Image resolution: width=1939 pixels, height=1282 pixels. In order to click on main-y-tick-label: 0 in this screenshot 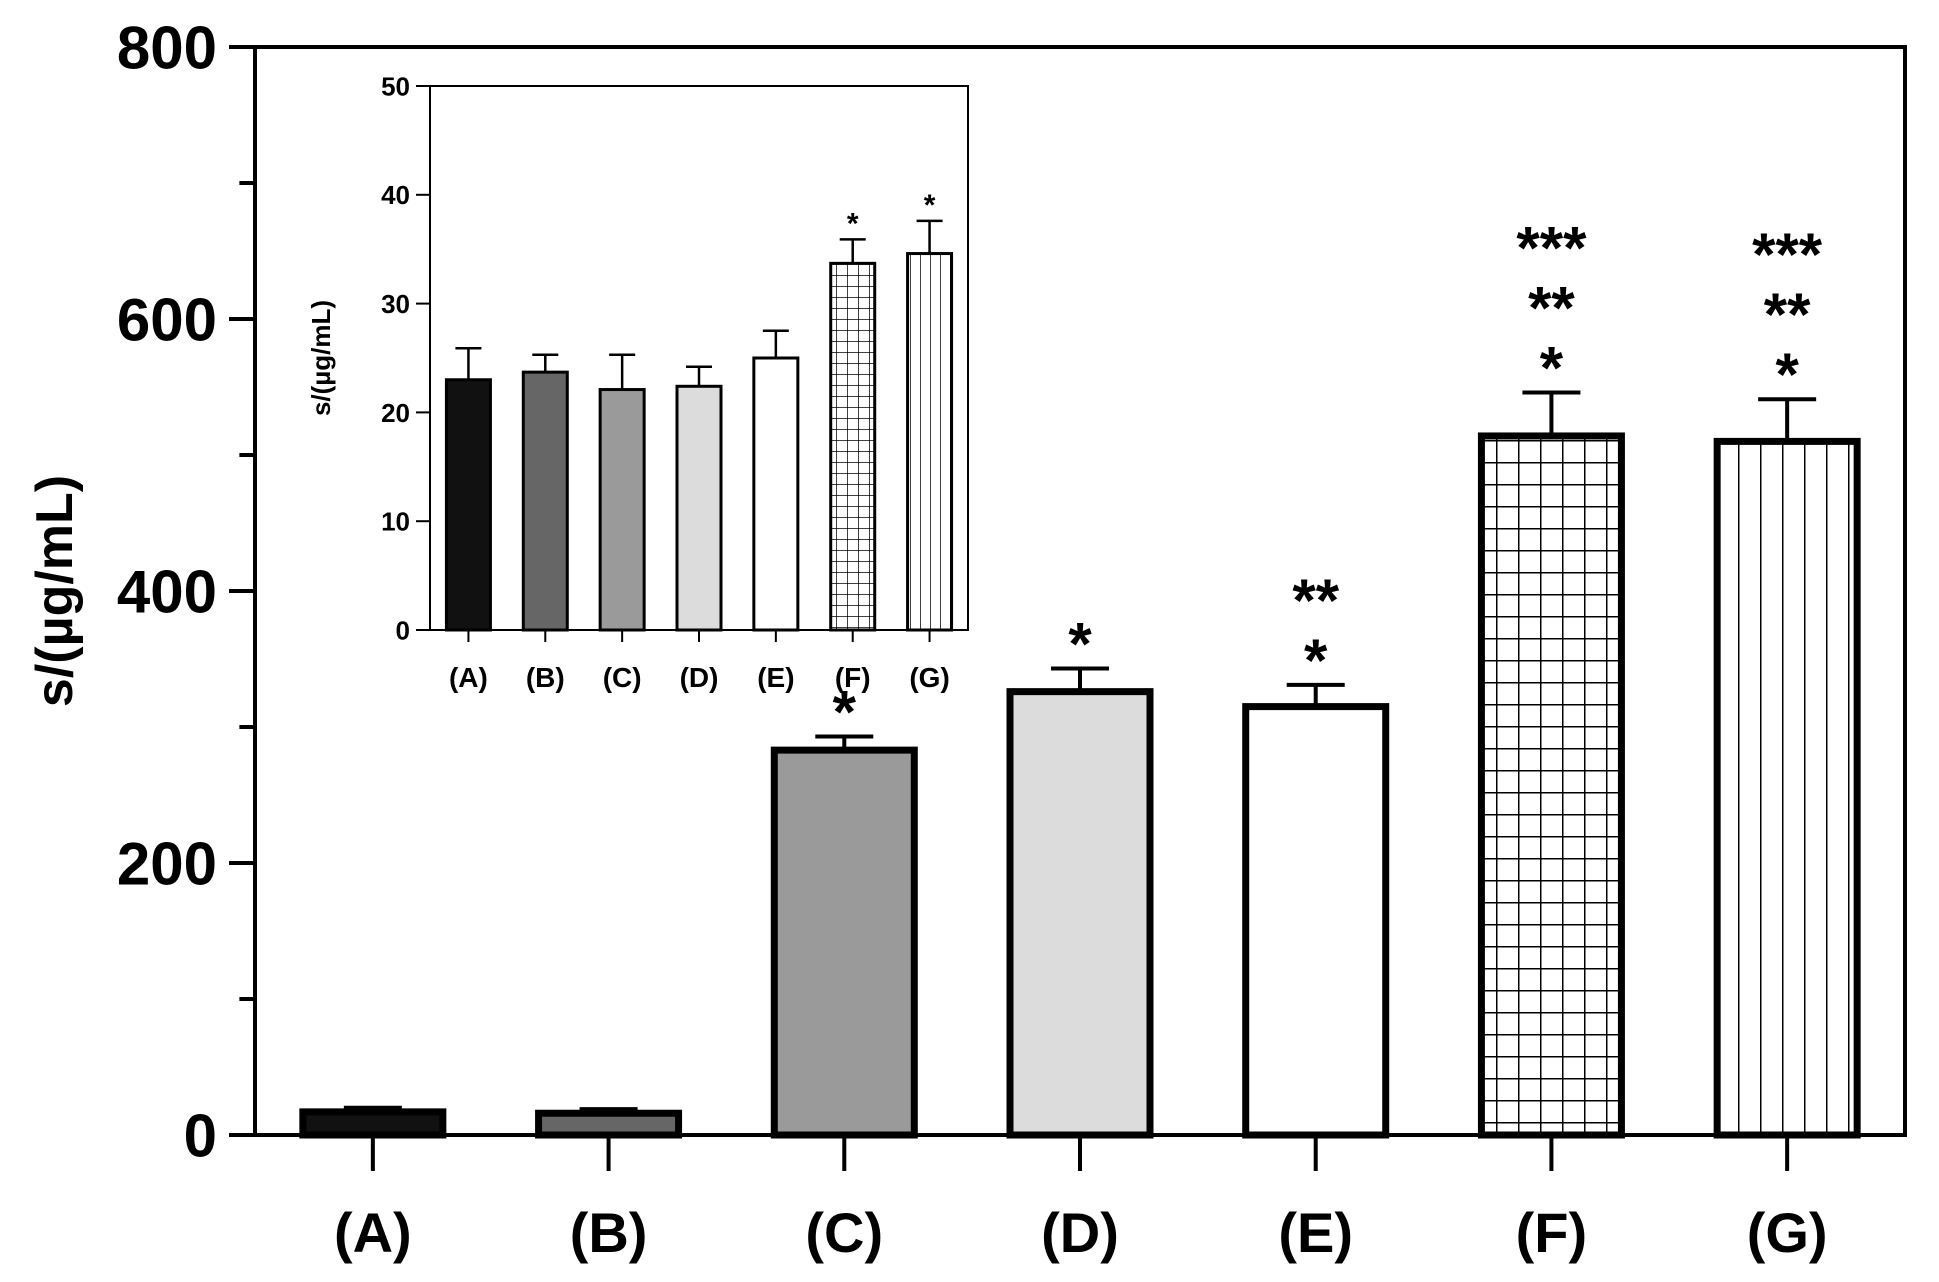, I will do `click(200, 1136)`.